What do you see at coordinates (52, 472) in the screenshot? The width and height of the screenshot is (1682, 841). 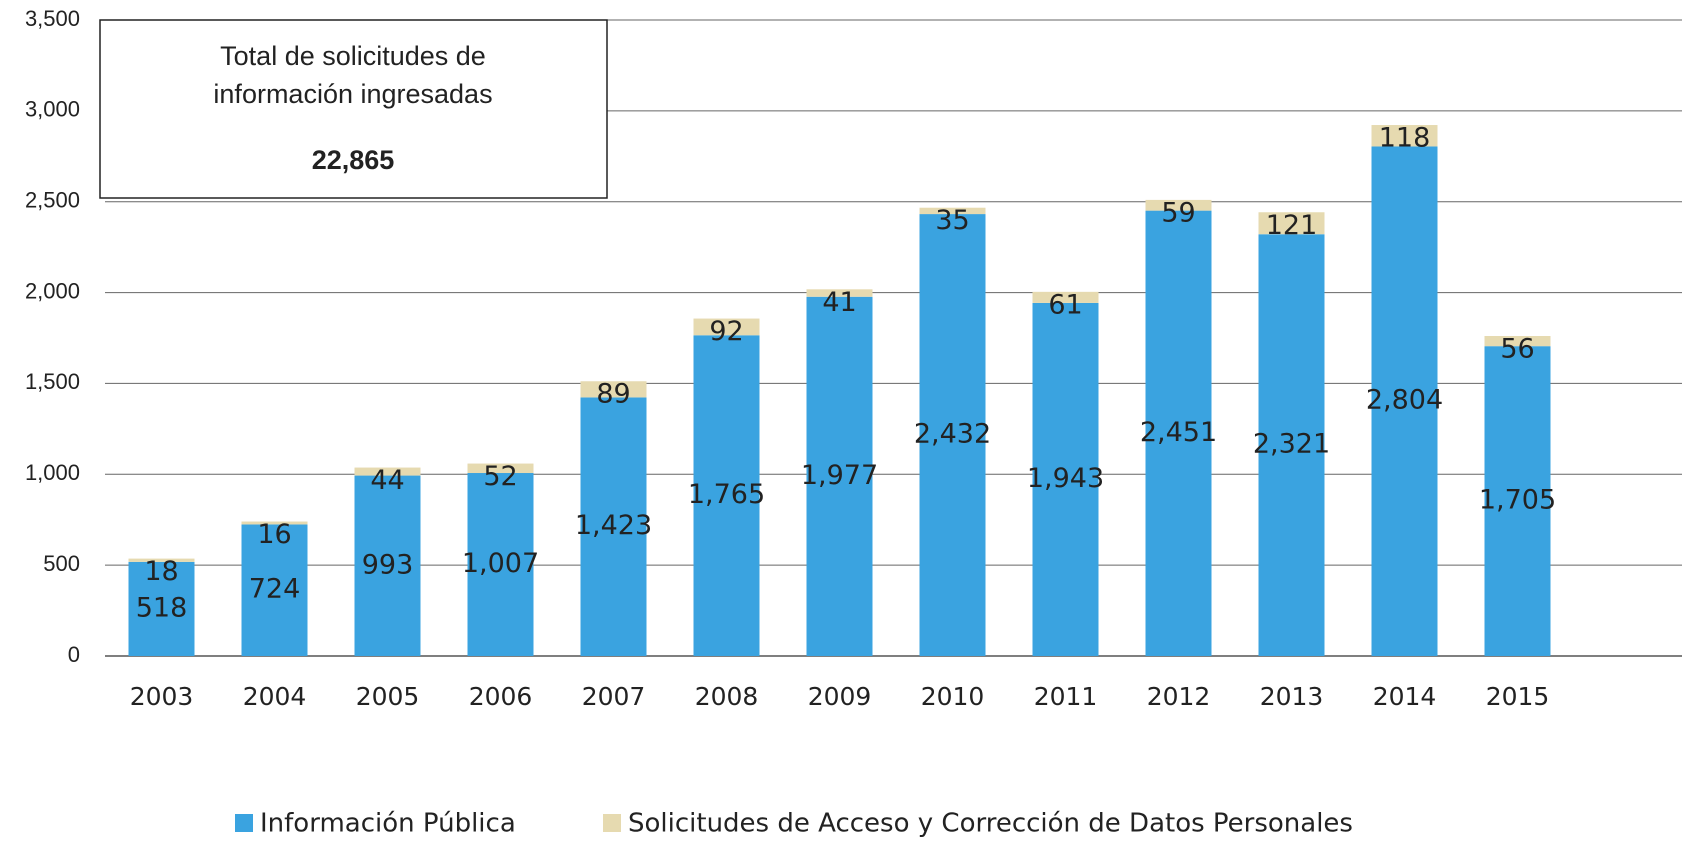 I see `y-tick-label: 1,000` at bounding box center [52, 472].